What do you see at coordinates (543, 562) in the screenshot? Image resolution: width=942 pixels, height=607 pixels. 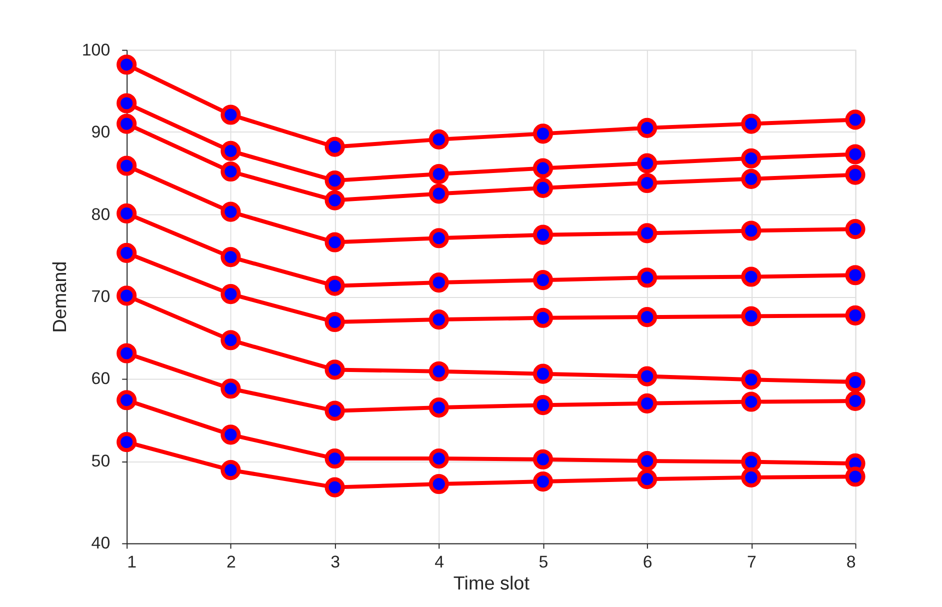 I see `x-tick-label: 5` at bounding box center [543, 562].